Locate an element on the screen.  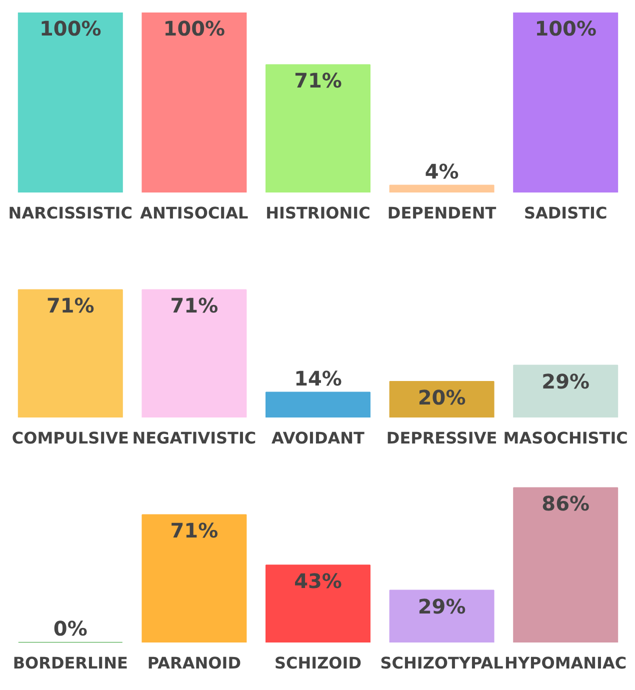
x-tick-label: ANTISOCIAL is located at coordinates (194, 213).